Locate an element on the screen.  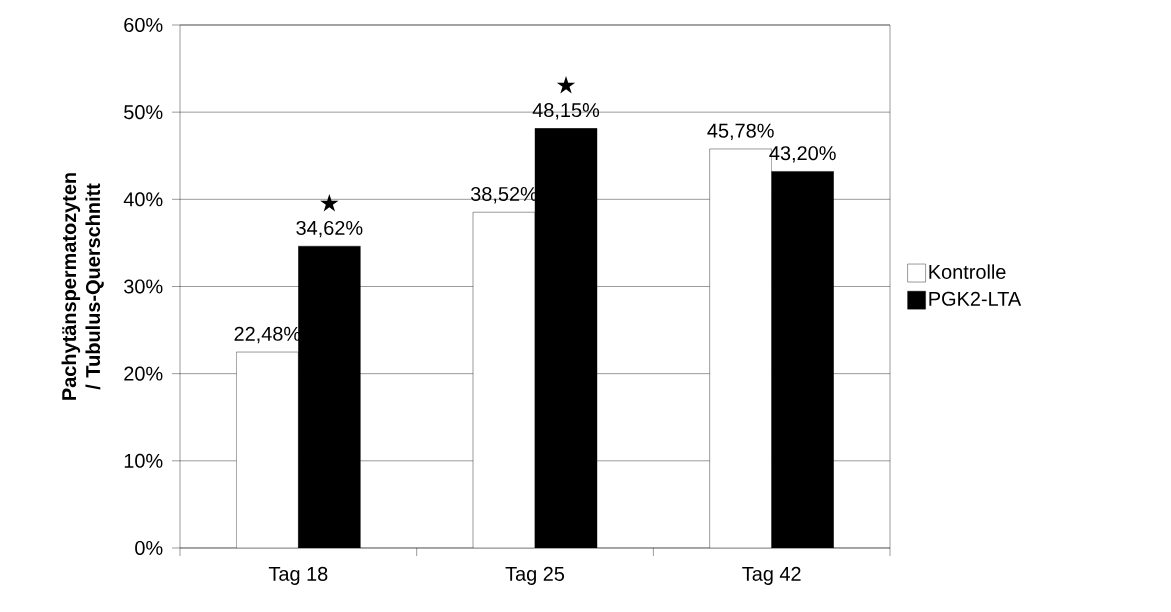
y-tick-label: 30% is located at coordinates (143, 286).